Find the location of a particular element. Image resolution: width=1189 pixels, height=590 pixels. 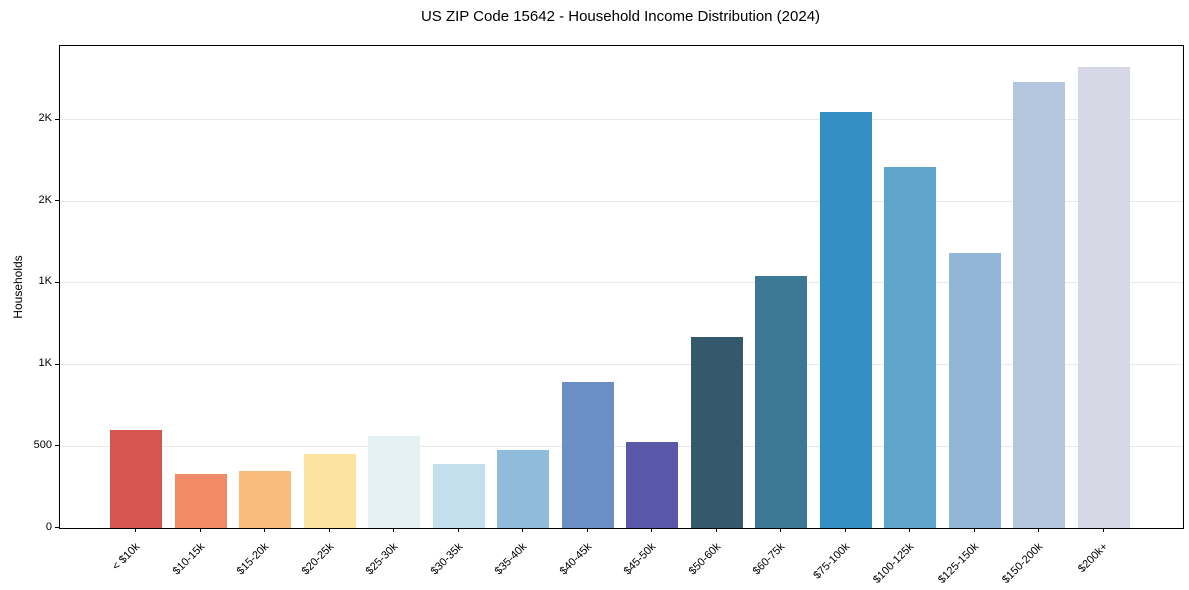

x-tick-label: $30-35k is located at coordinates (446, 559).